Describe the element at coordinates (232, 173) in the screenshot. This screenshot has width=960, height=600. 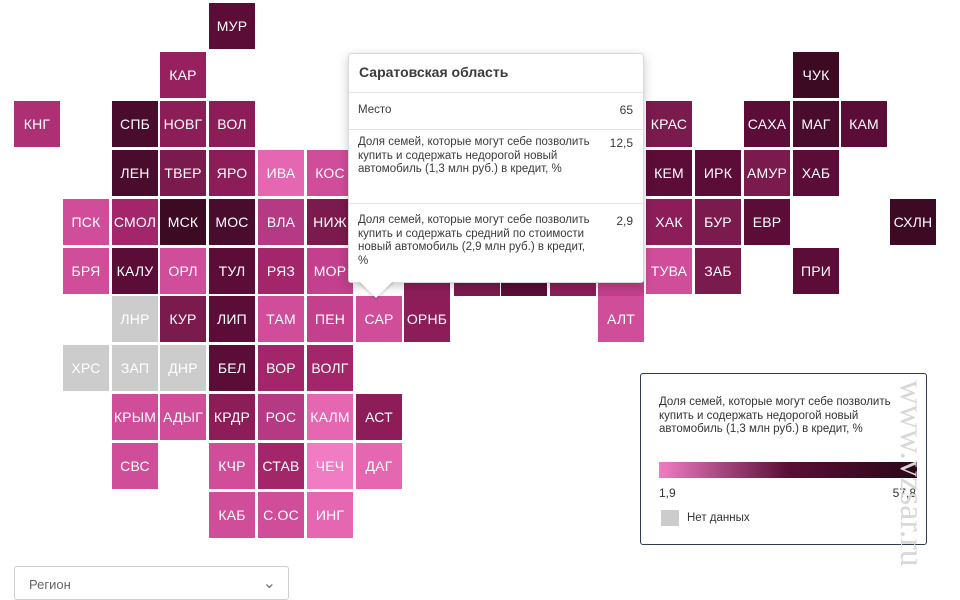
I see `region-tile: ЯРО` at that location.